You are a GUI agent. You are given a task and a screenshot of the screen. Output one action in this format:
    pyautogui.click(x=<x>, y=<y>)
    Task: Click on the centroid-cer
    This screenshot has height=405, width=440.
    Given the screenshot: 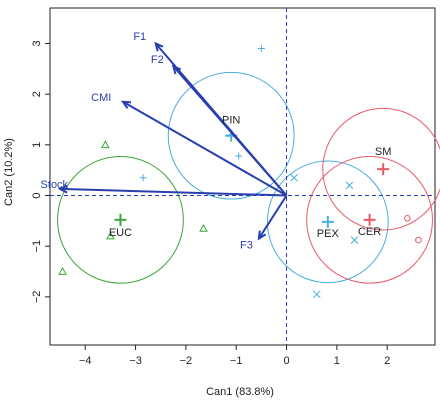 What is the action you would take?
    pyautogui.click(x=369, y=219)
    